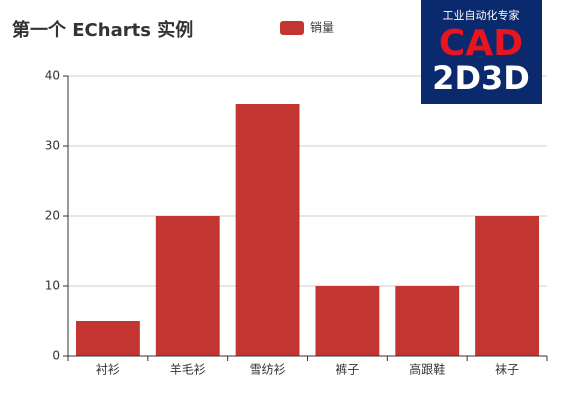 The image size is (582, 408). Describe the element at coordinates (347, 370) in the screenshot. I see `x-tick-label: 裤子` at that location.